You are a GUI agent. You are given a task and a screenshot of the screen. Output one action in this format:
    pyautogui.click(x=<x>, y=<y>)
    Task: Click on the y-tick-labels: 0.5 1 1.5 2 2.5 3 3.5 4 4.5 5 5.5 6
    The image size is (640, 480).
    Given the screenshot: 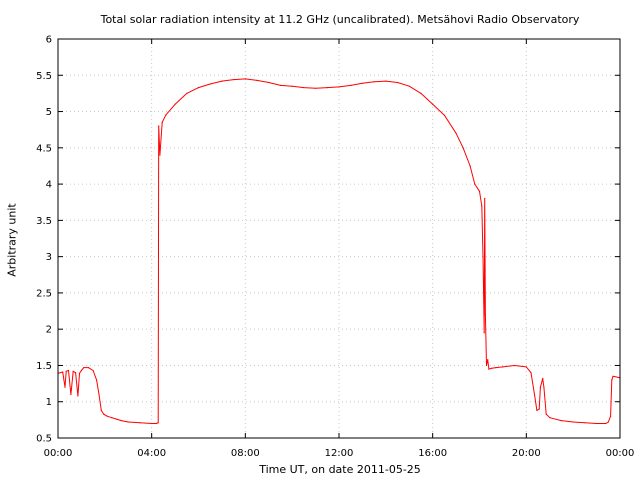 What is the action you would take?
    pyautogui.click(x=44, y=240)
    